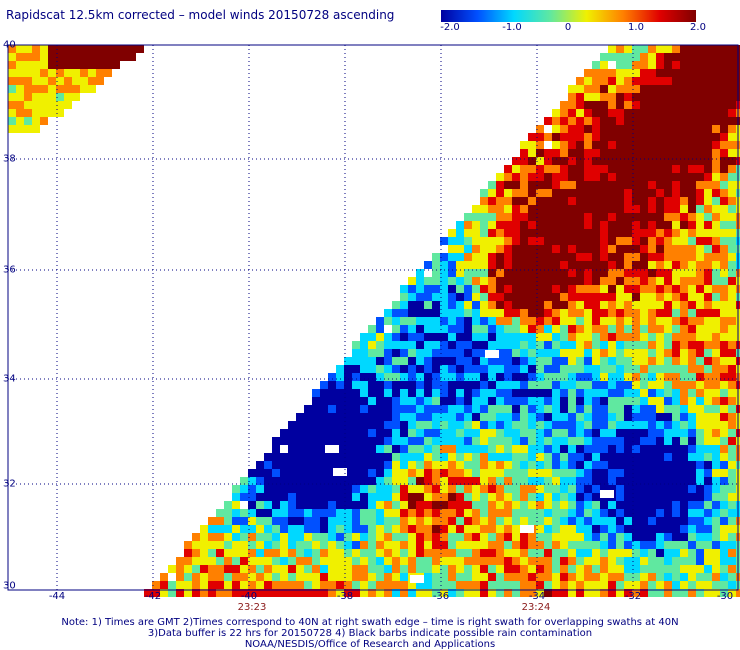  Describe the element at coordinates (636, 27) in the screenshot. I see `colorbar-label: 1.0` at that location.